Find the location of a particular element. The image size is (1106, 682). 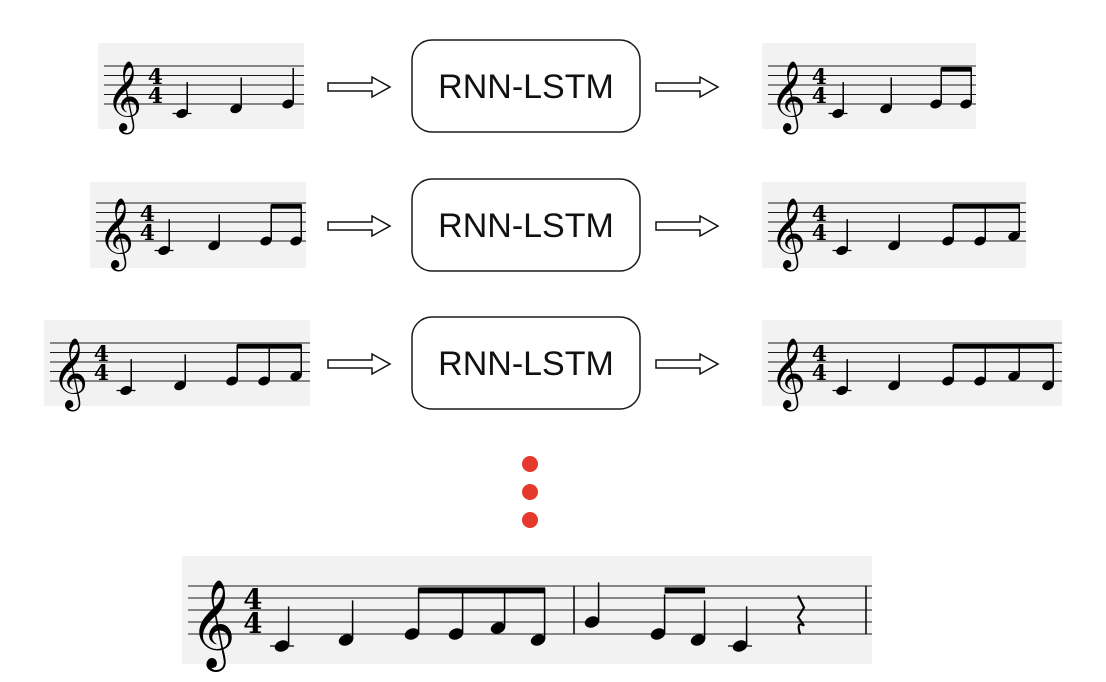

continuation-dots is located at coordinates (530, 492).